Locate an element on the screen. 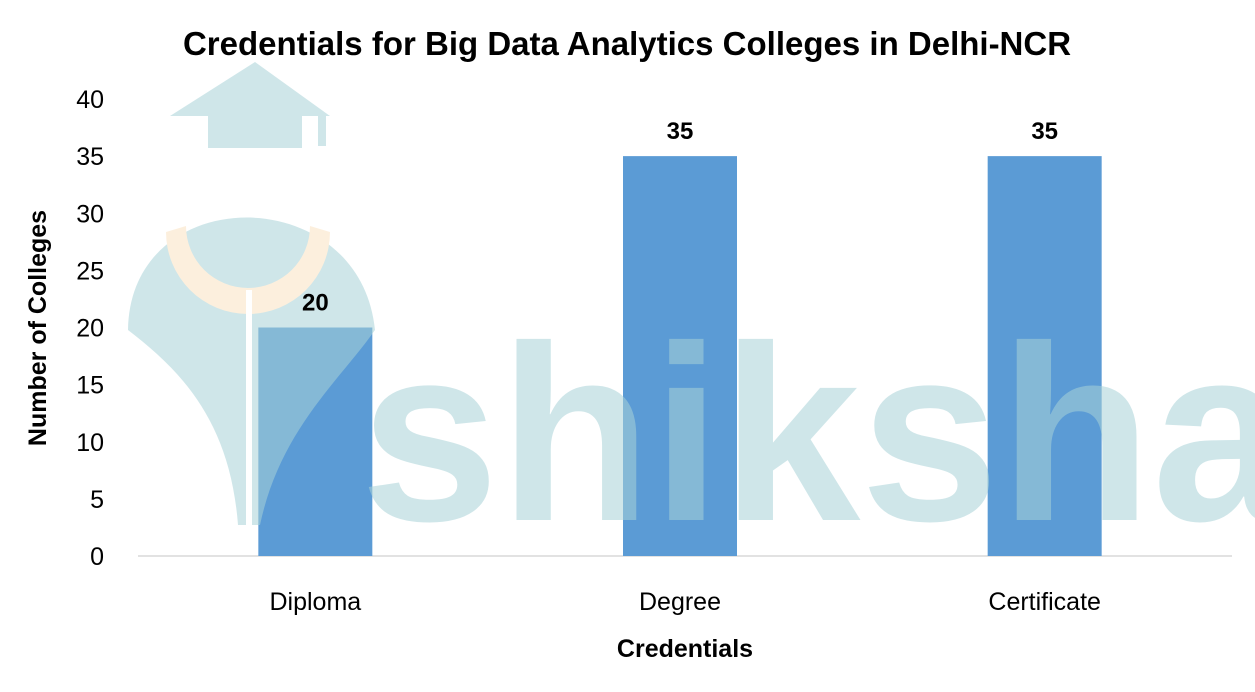 This screenshot has height=692, width=1255. y-axis-label: Number of Colleges is located at coordinates (38, 328).